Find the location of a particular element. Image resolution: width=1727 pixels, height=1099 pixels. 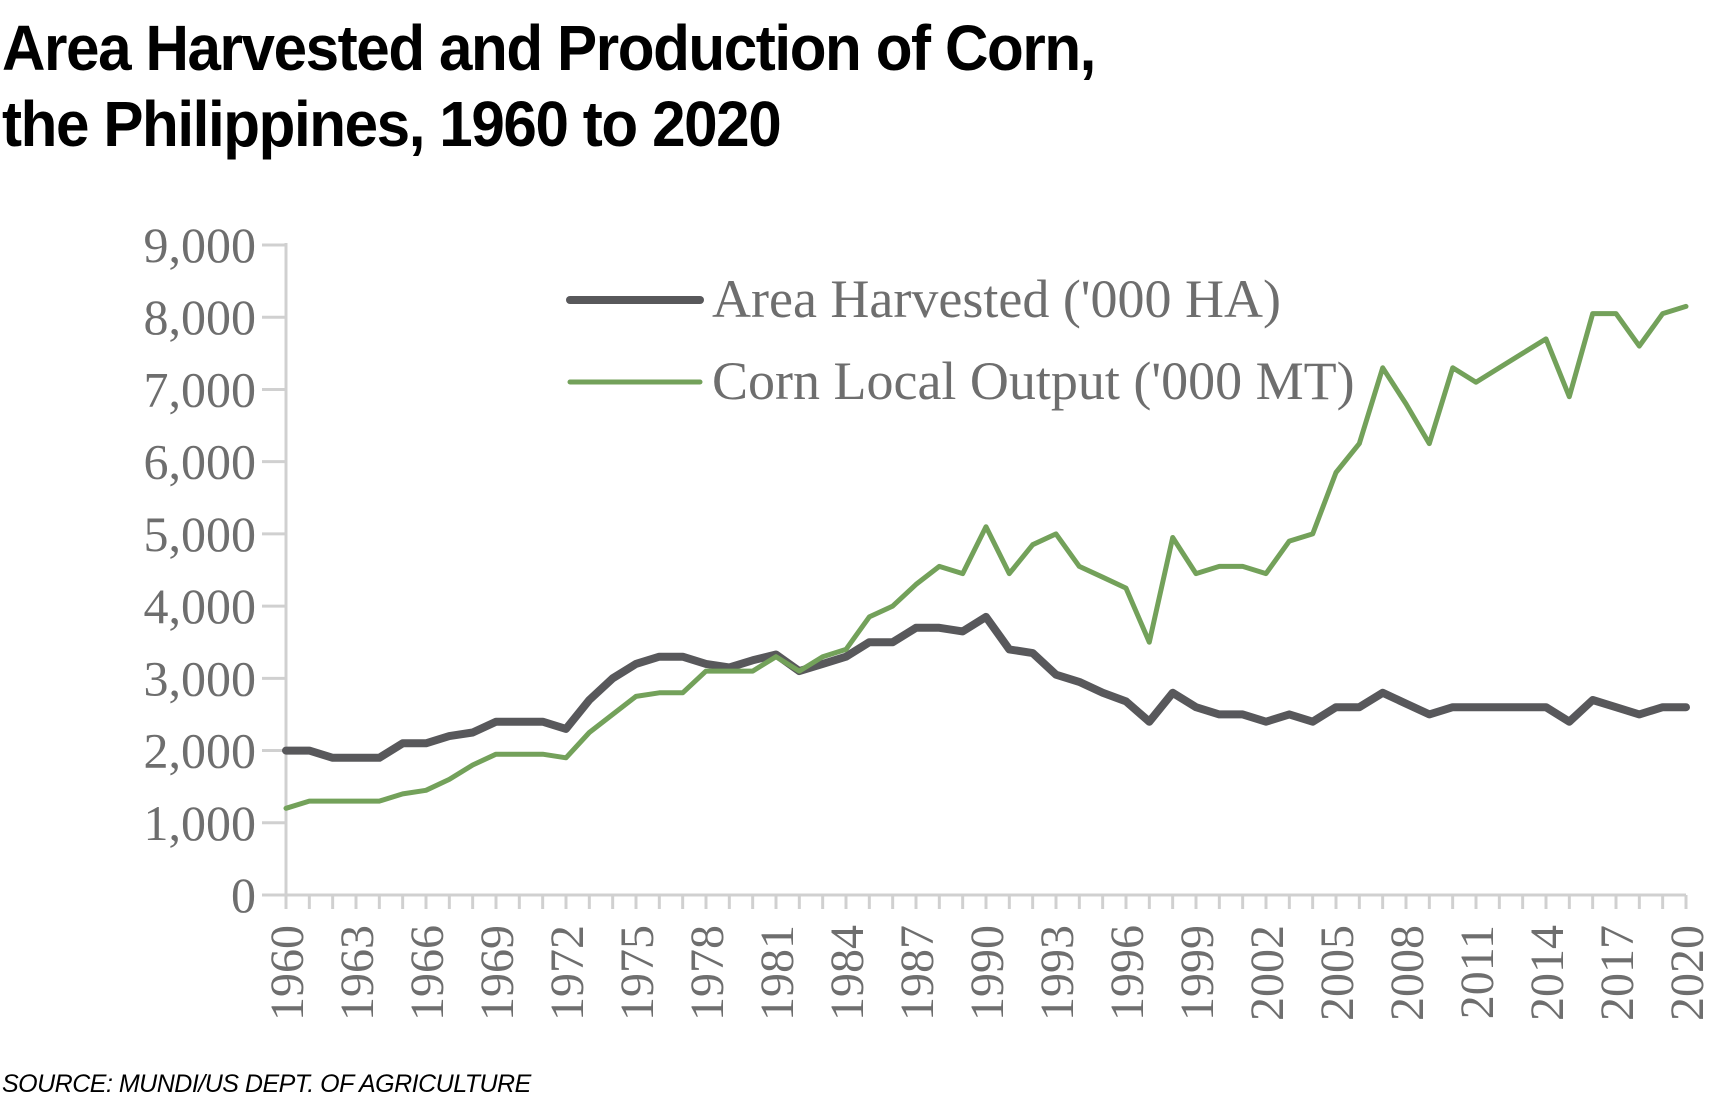

y-tick-label: 6,000 is located at coordinates (200, 462).